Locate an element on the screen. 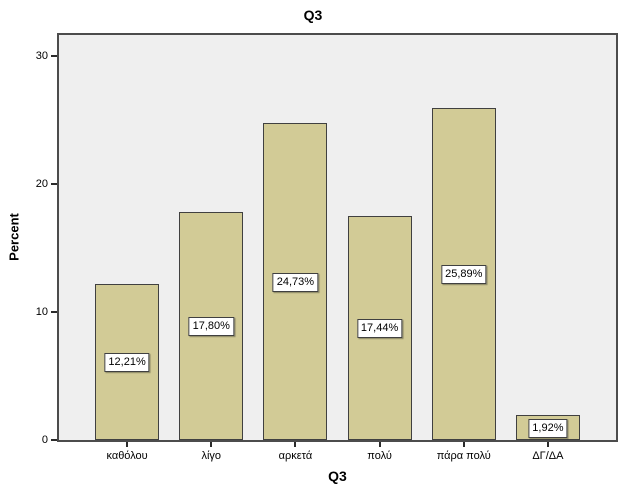 The width and height of the screenshot is (626, 501). bar-value-label: 17,44% is located at coordinates (379, 329).